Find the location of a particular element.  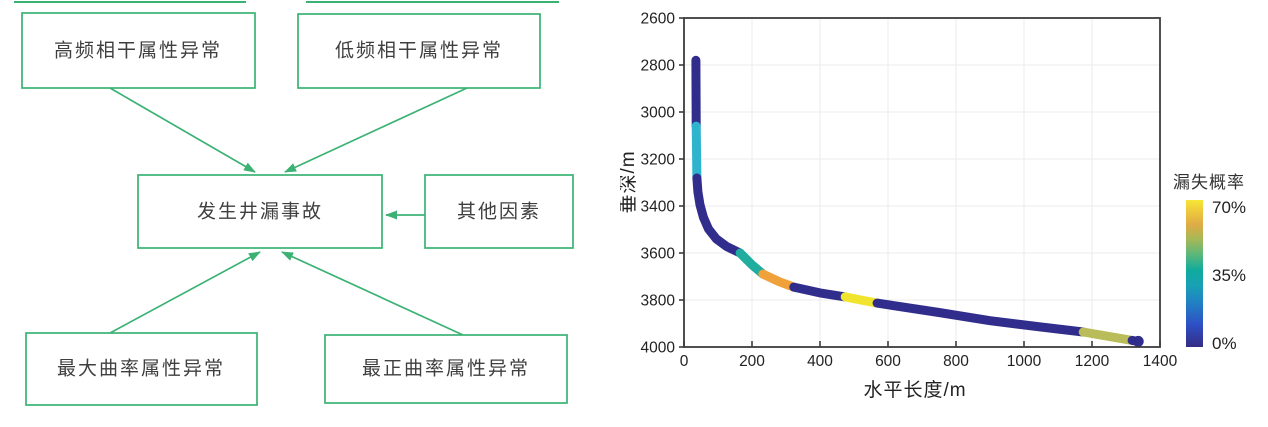

y-tick-label: 4000 is located at coordinates (658, 348).